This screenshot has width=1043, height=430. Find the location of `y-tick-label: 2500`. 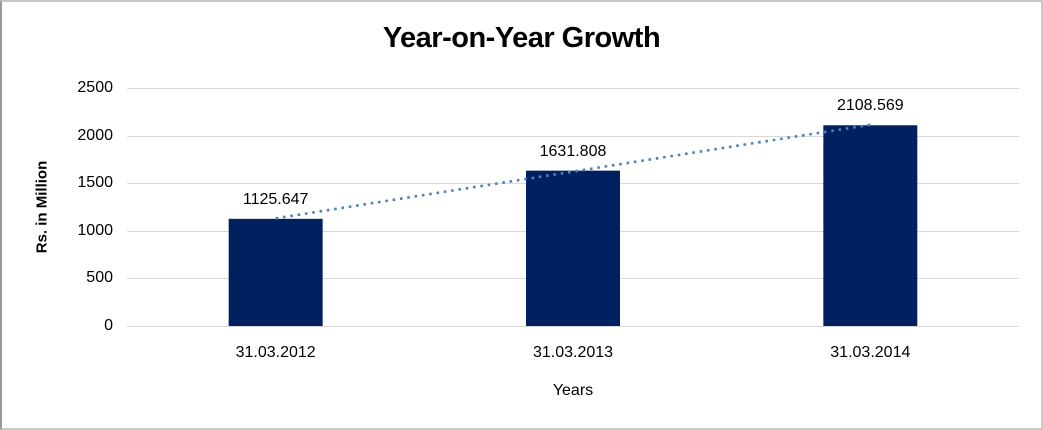

y-tick-label: 2500 is located at coordinates (95, 87).